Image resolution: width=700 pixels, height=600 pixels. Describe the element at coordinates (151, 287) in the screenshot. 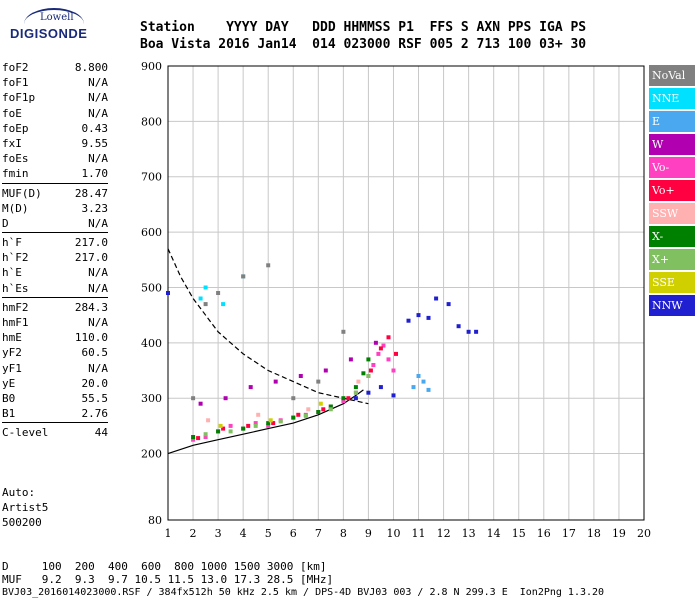

I see `y-tick-label: 500` at that location.